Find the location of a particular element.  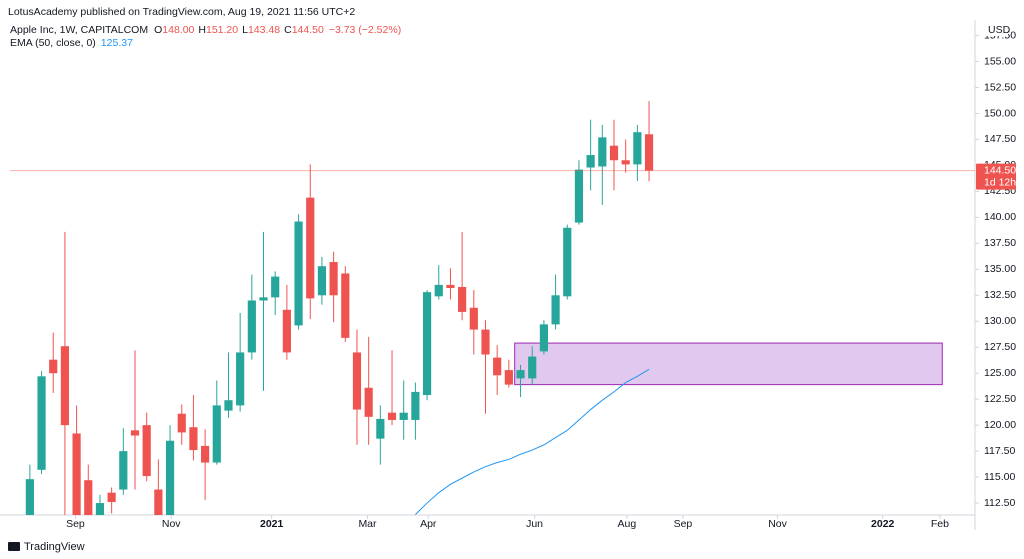

last-price-tag is located at coordinates (996, 176).